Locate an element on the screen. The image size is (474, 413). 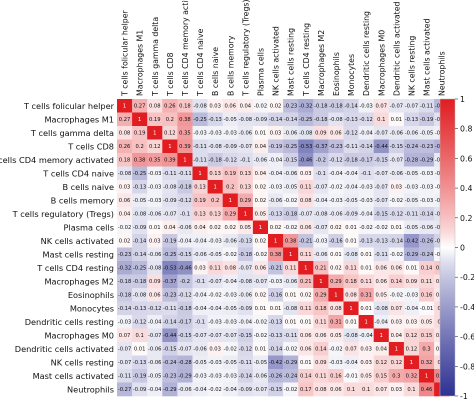
cell-value: 0.29 is located at coordinates (246, 201).